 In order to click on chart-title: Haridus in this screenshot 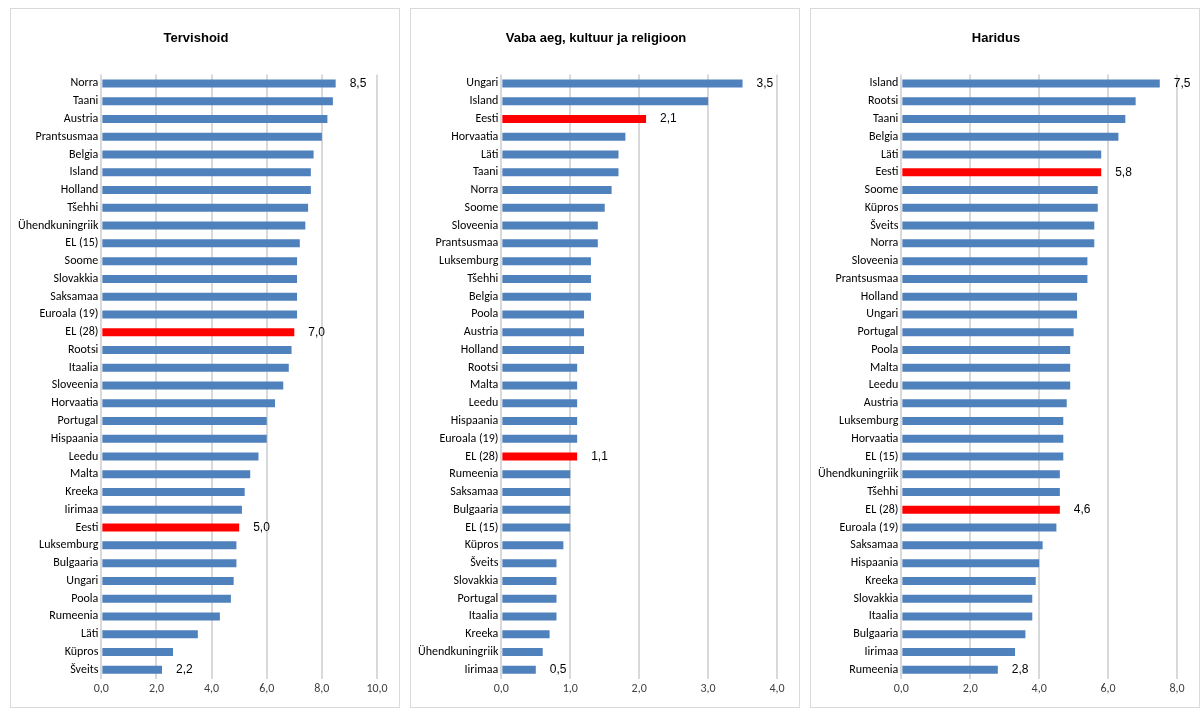, I will do `click(996, 38)`.